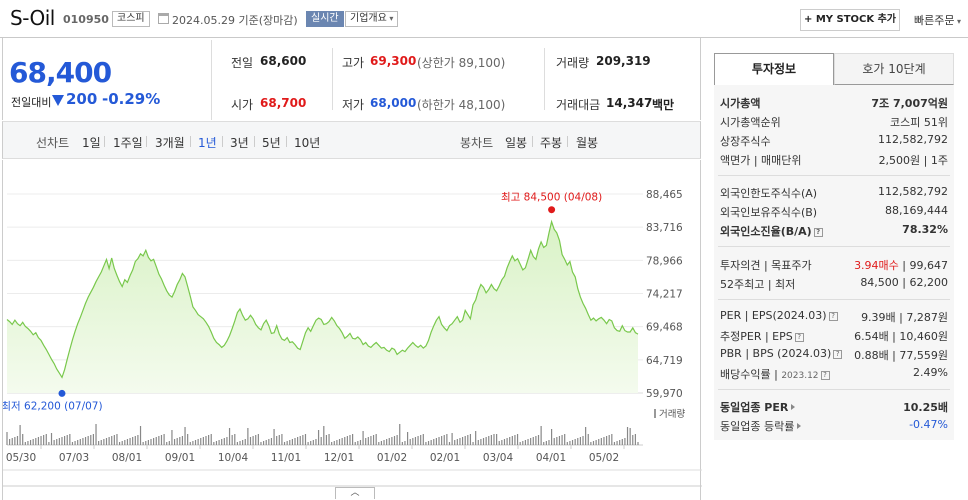  Describe the element at coordinates (233, 458) in the screenshot. I see `x-tick-label: 10/04` at that location.